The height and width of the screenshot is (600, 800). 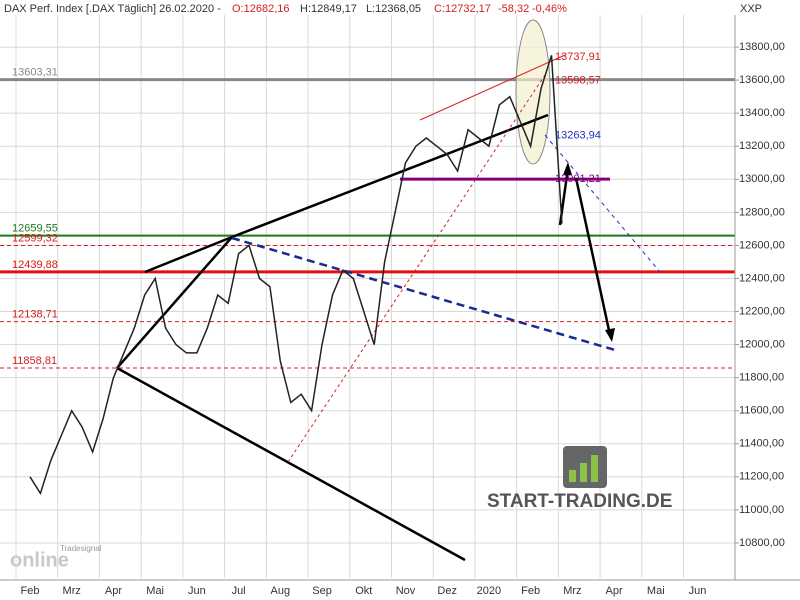 I want to click on y-tick-label: 11000,00, so click(x=761, y=510).